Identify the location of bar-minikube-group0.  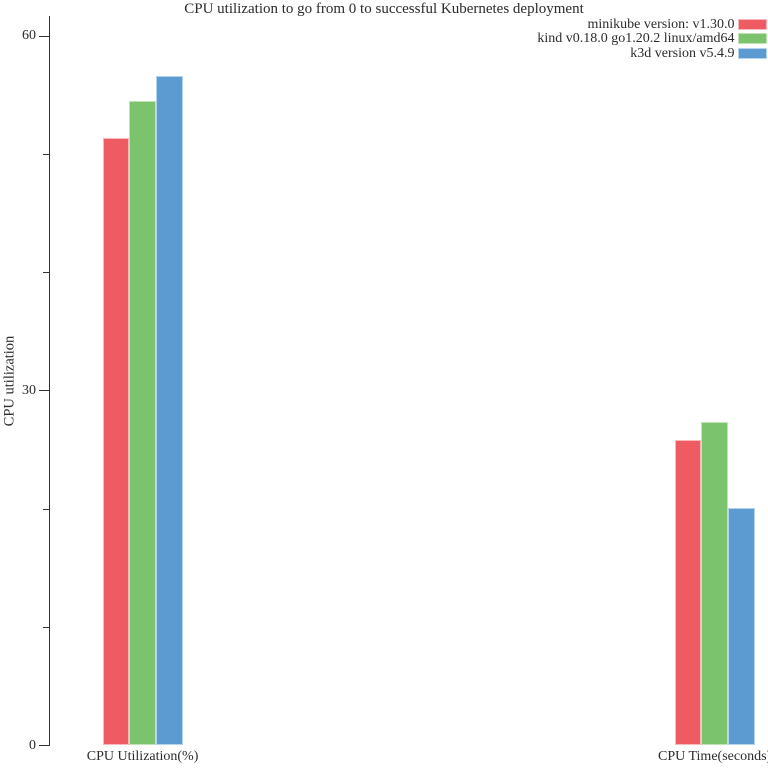
(116, 441).